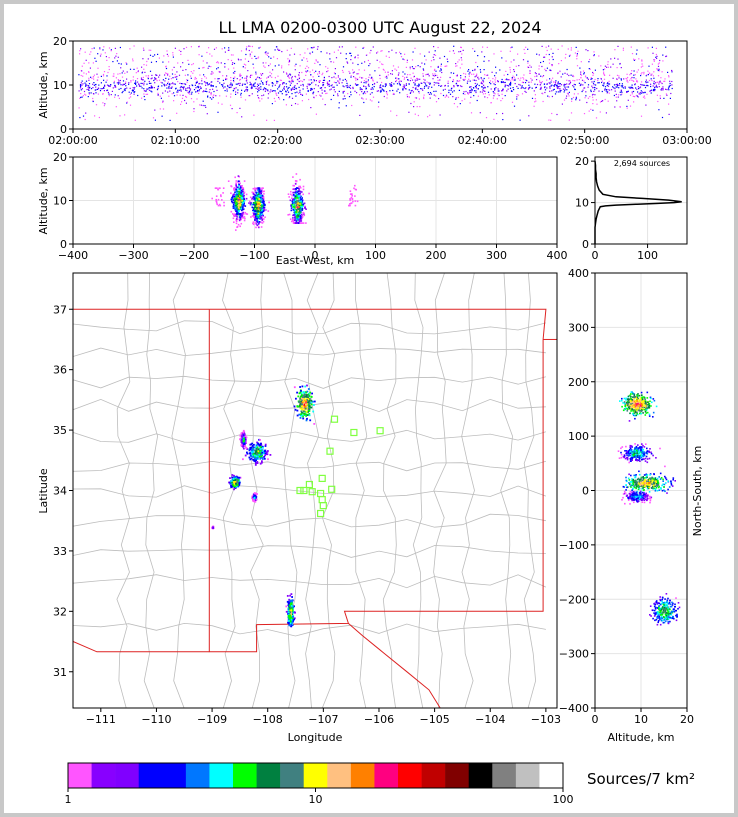  What do you see at coordinates (638, 202) in the screenshot?
I see `histogram-line` at bounding box center [638, 202].